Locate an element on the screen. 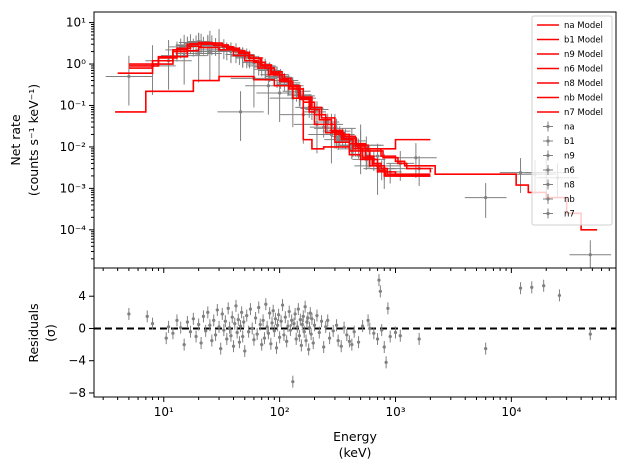 The image size is (630, 470). legend-label: b1 Model is located at coordinates (583, 41).